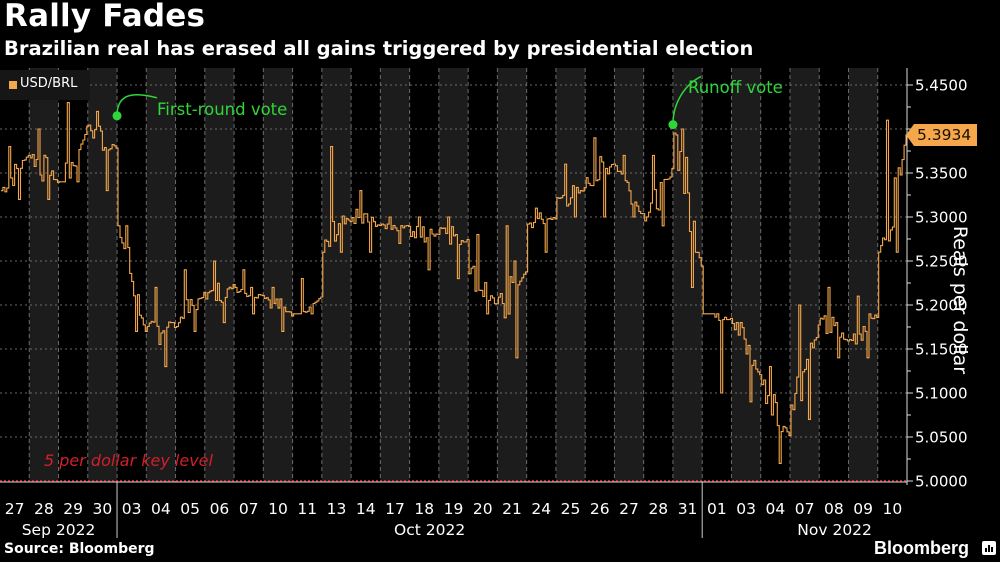  What do you see at coordinates (941, 135) in the screenshot?
I see `last-price-tag: 5.3934` at bounding box center [941, 135].